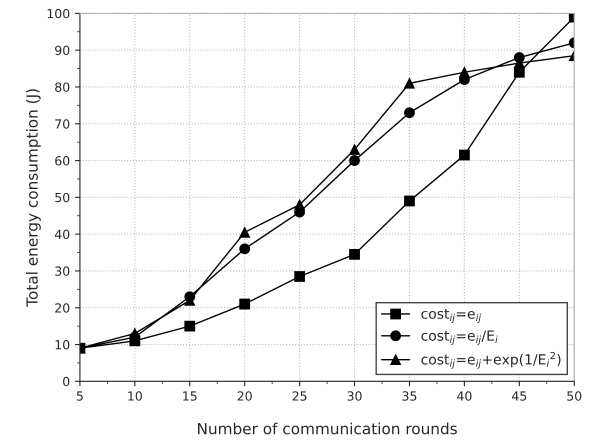  Describe the element at coordinates (62, 124) in the screenshot. I see `y-tick-label: 70` at that location.